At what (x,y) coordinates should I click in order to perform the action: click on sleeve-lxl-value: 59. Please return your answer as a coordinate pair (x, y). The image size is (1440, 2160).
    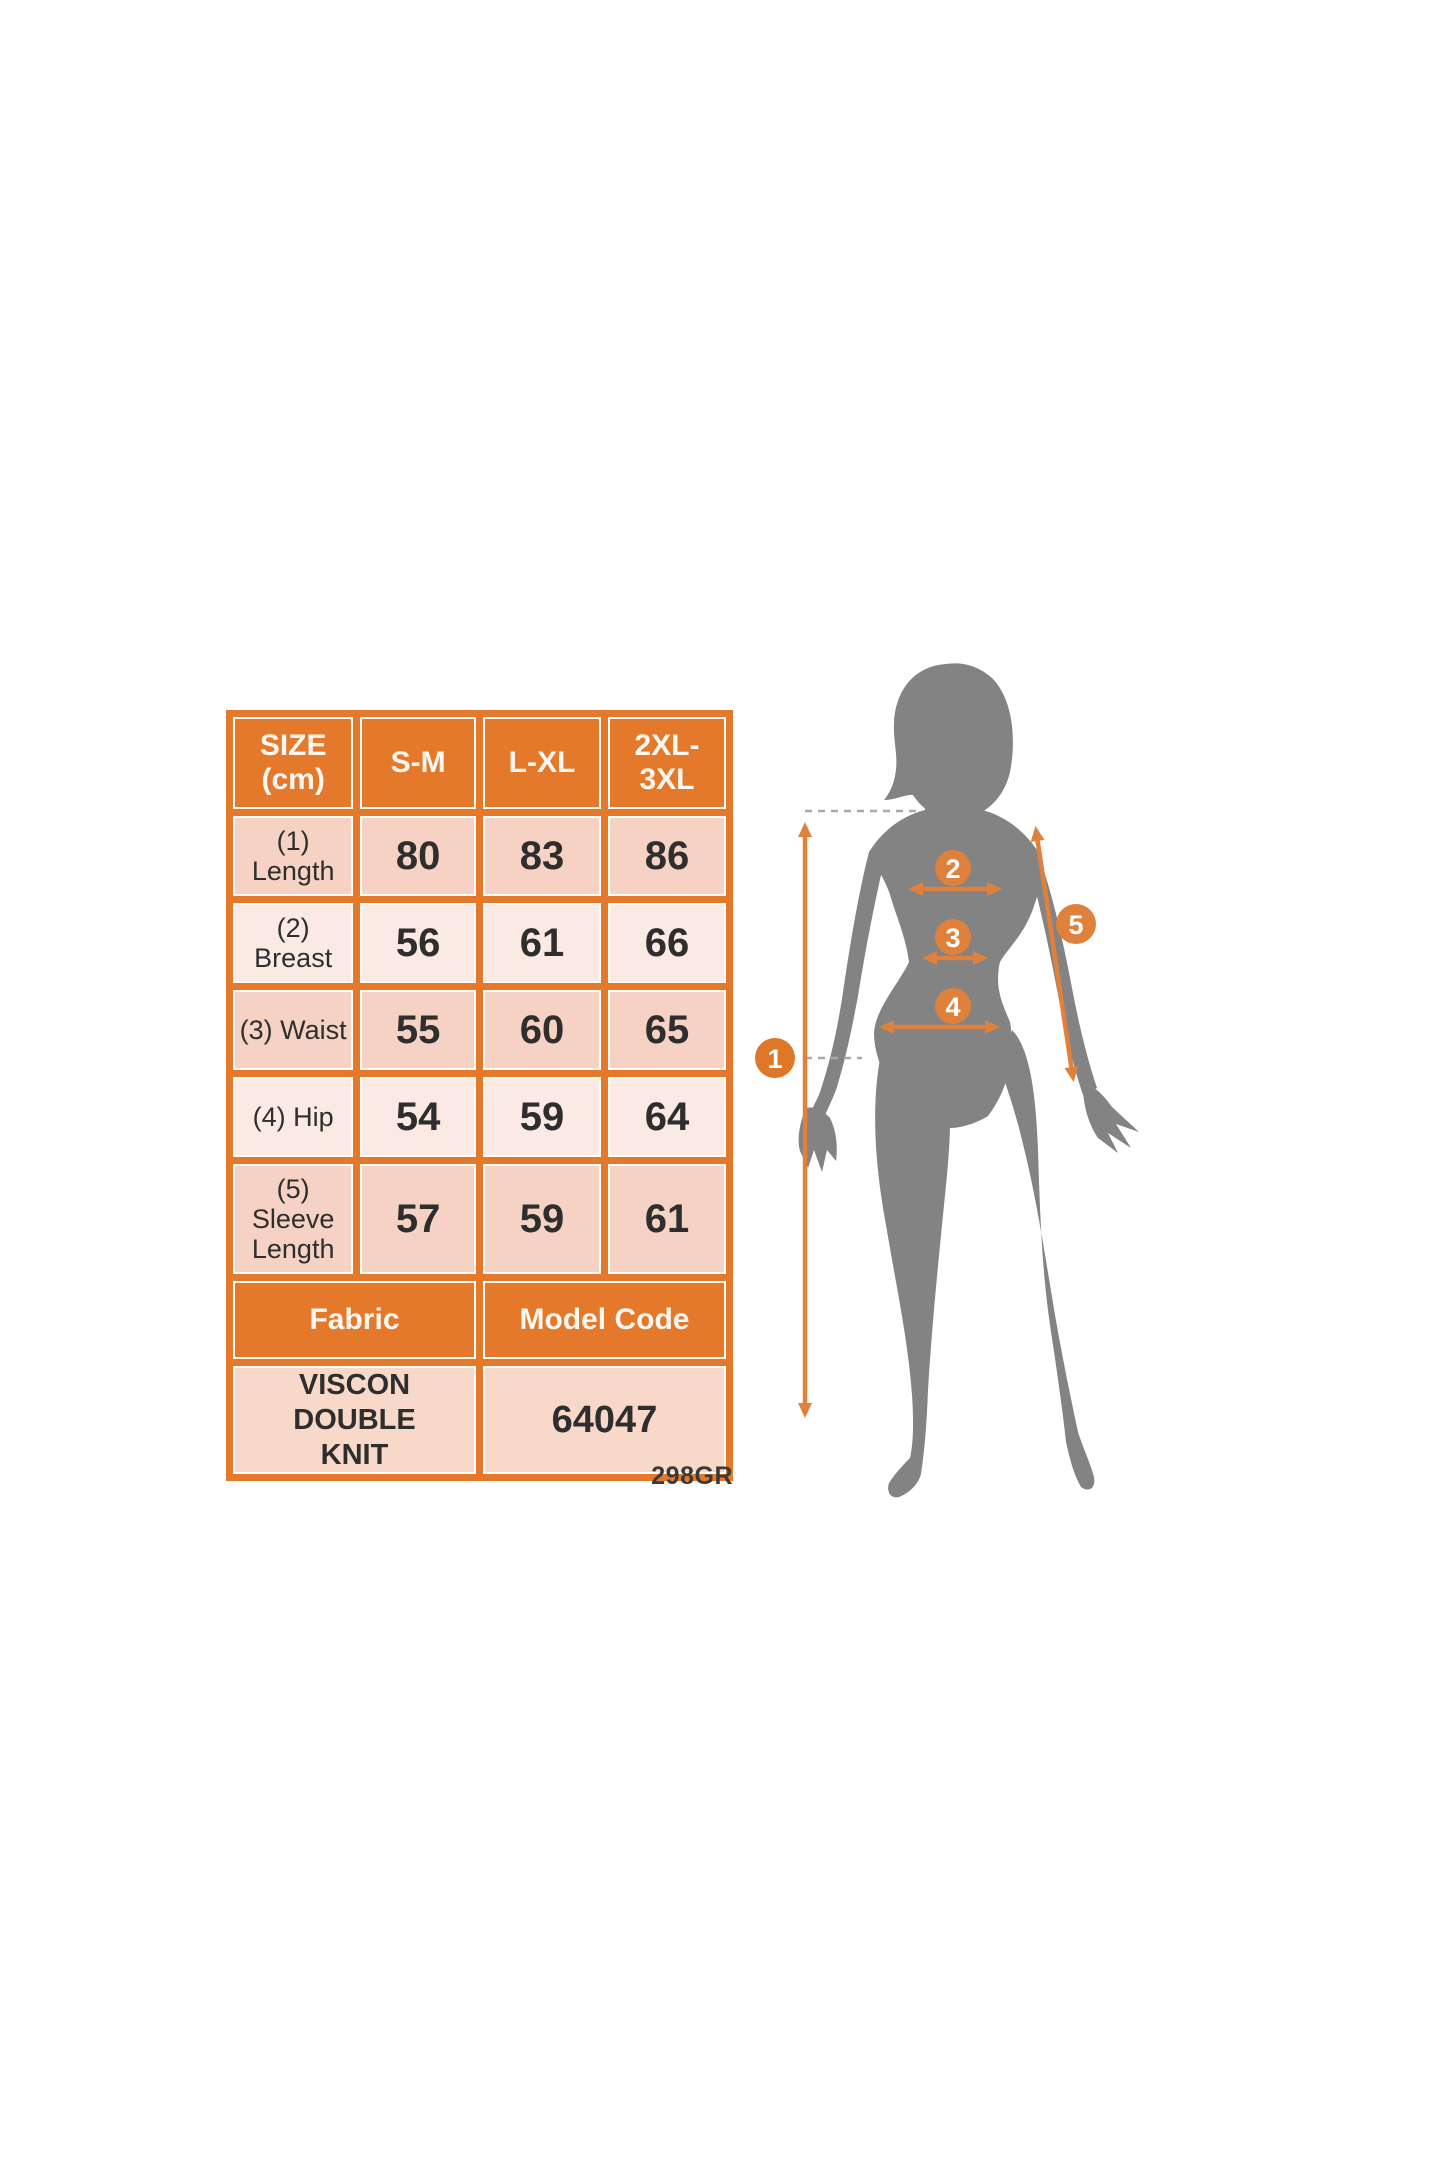
    Looking at the image, I should click on (541, 1219).